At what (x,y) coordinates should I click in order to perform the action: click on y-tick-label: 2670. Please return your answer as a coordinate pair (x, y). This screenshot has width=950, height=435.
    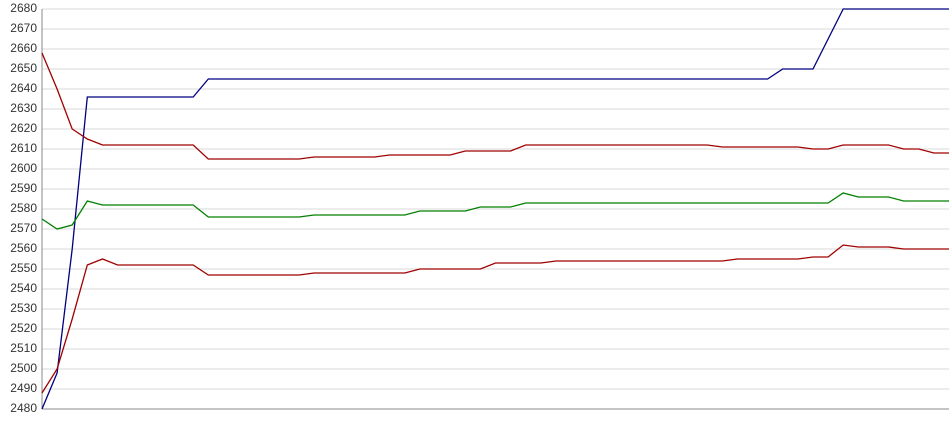
    Looking at the image, I should click on (23, 28).